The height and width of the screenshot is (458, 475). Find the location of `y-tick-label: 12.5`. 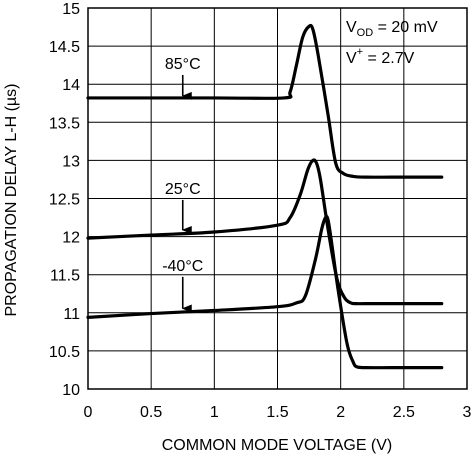

y-tick-label: 12.5 is located at coordinates (64, 200).